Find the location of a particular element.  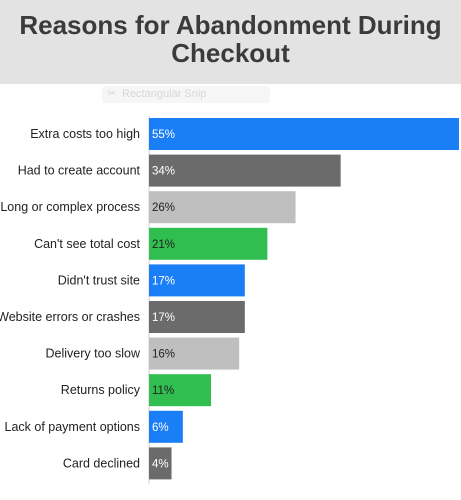

rectangular-snip-tooltip: ✂ Rectangular Snip is located at coordinates (186, 94).